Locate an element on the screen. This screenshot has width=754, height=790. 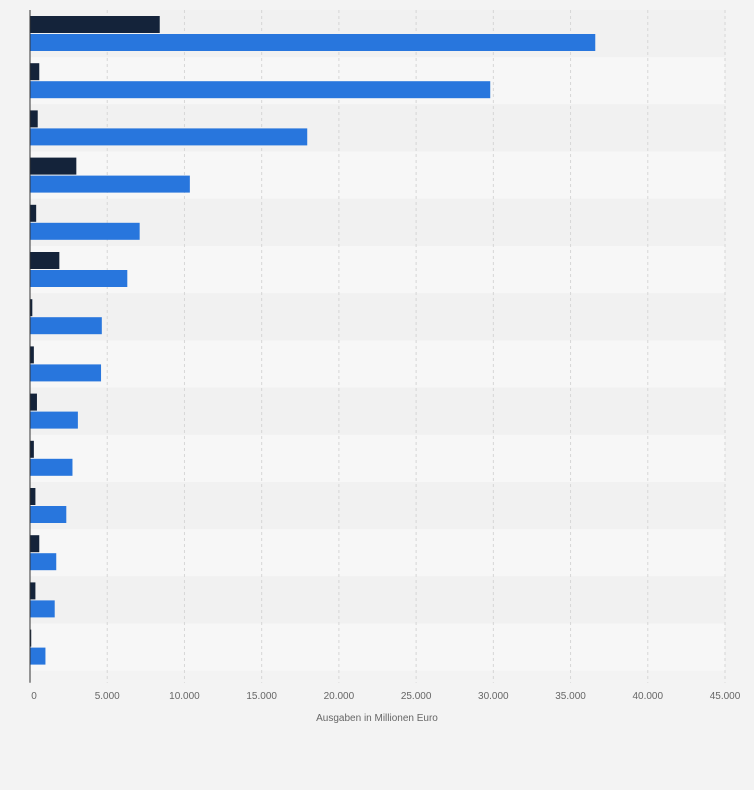
x-tick-label: 35.000 is located at coordinates (570, 696).